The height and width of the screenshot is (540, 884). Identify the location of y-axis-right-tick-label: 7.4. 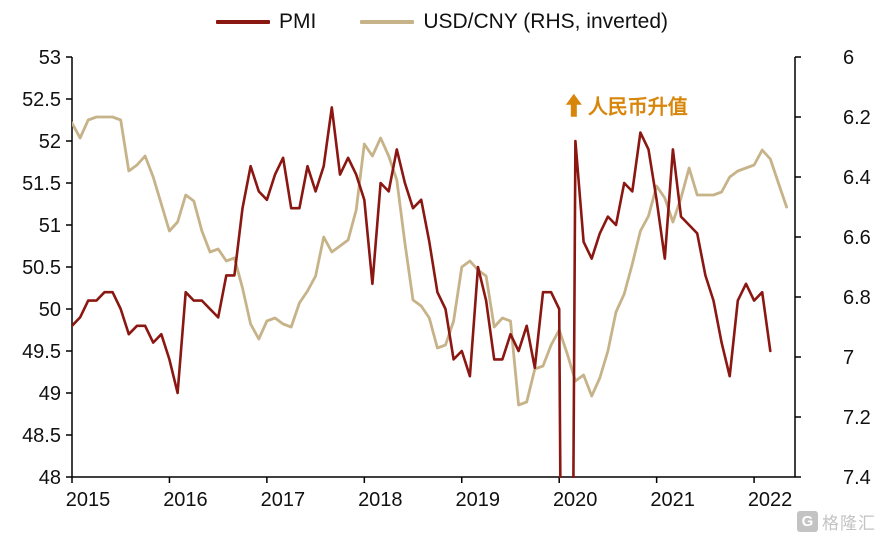
(857, 478).